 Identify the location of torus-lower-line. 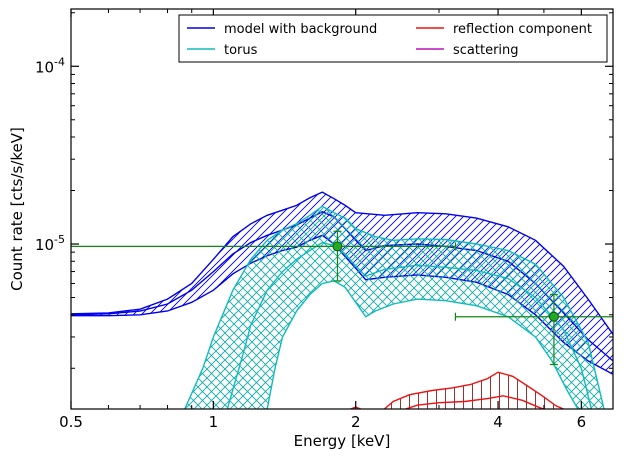
(422, 344).